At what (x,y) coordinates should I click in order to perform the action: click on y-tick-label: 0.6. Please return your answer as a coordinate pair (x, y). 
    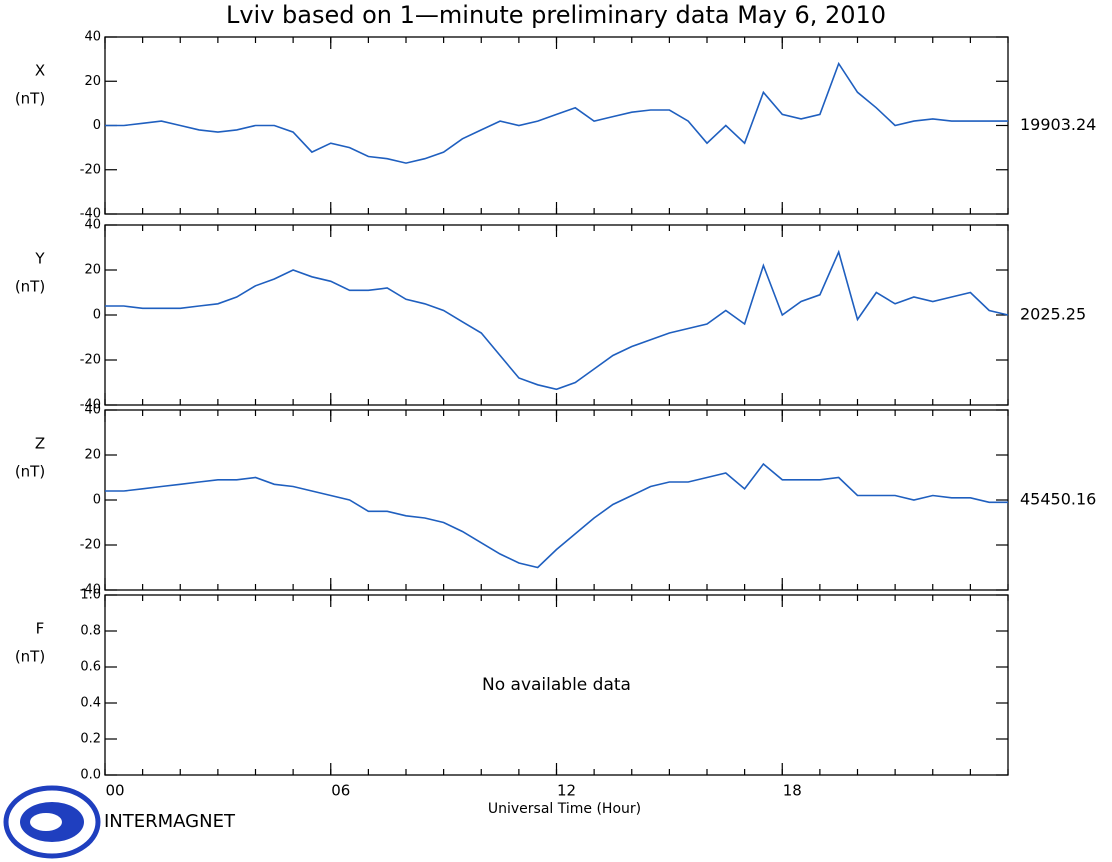
    Looking at the image, I should click on (90, 667).